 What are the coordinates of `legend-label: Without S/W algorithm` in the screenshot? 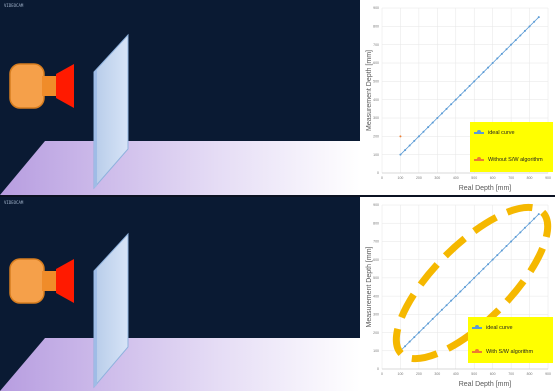 It's located at (515, 160).